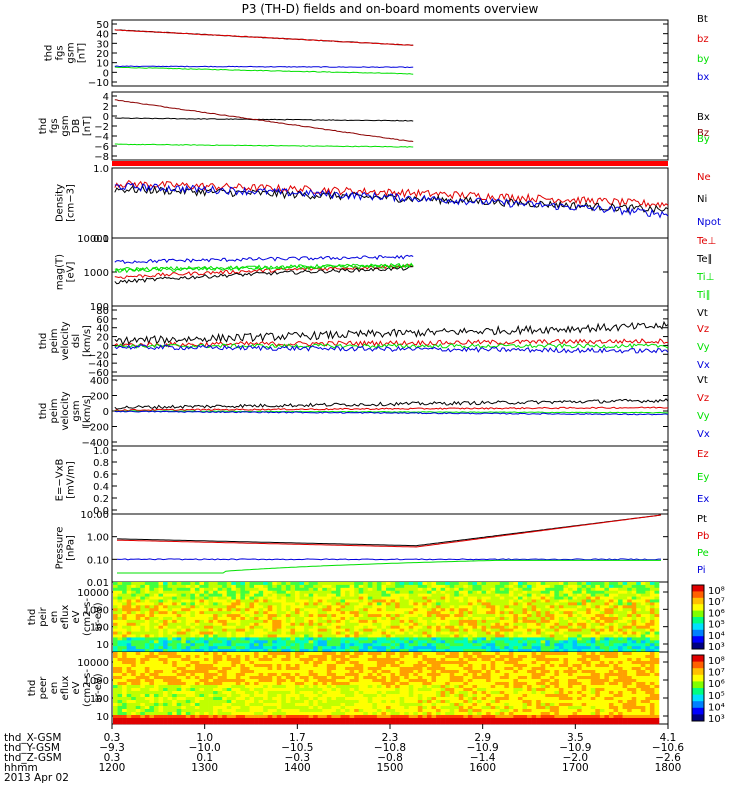 Image resolution: width=750 pixels, height=800 pixels. What do you see at coordinates (698, 617) in the screenshot?
I see `colorbar-frame` at bounding box center [698, 617].